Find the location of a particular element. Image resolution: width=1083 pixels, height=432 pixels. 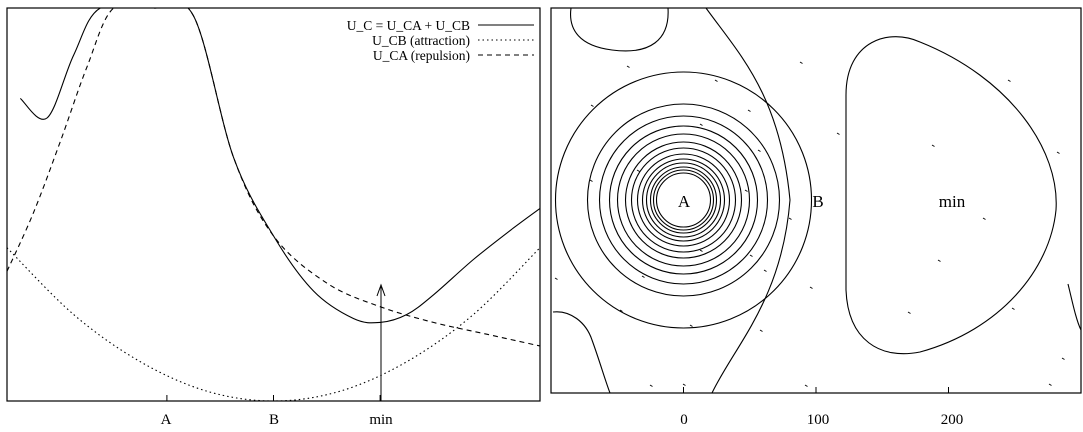

left-tick-label-B: B is located at coordinates (274, 420).